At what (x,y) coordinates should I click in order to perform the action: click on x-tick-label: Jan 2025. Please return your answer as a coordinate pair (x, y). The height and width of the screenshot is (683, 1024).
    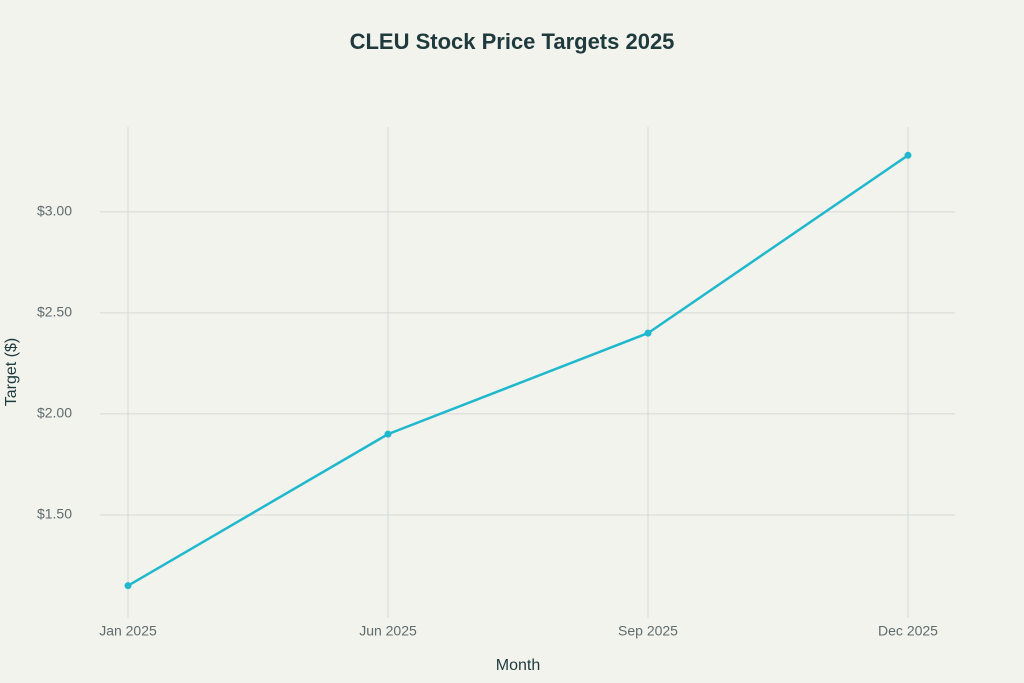
    Looking at the image, I should click on (128, 631).